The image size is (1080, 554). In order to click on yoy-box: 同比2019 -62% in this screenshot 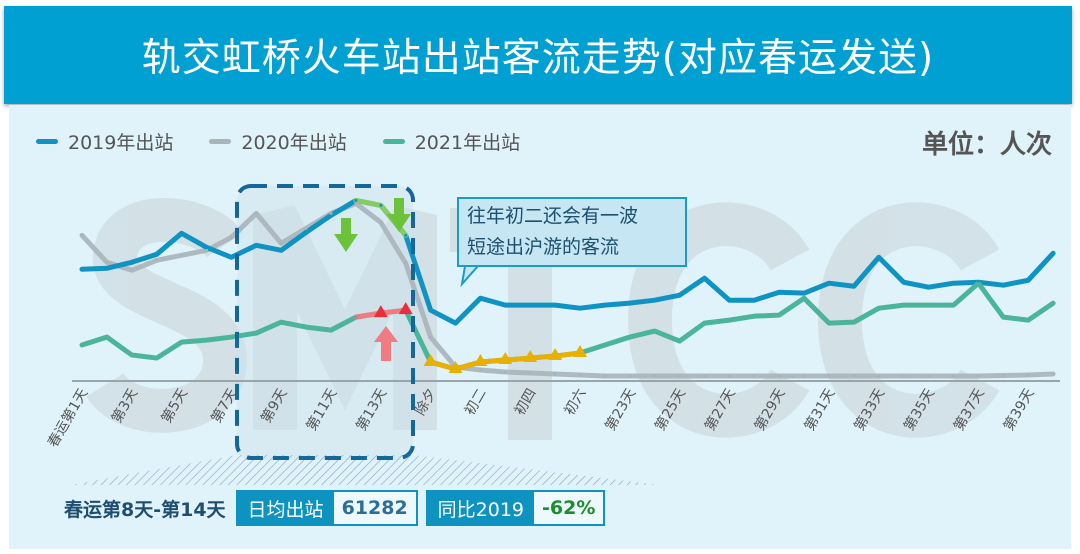, I will do `click(515, 508)`.